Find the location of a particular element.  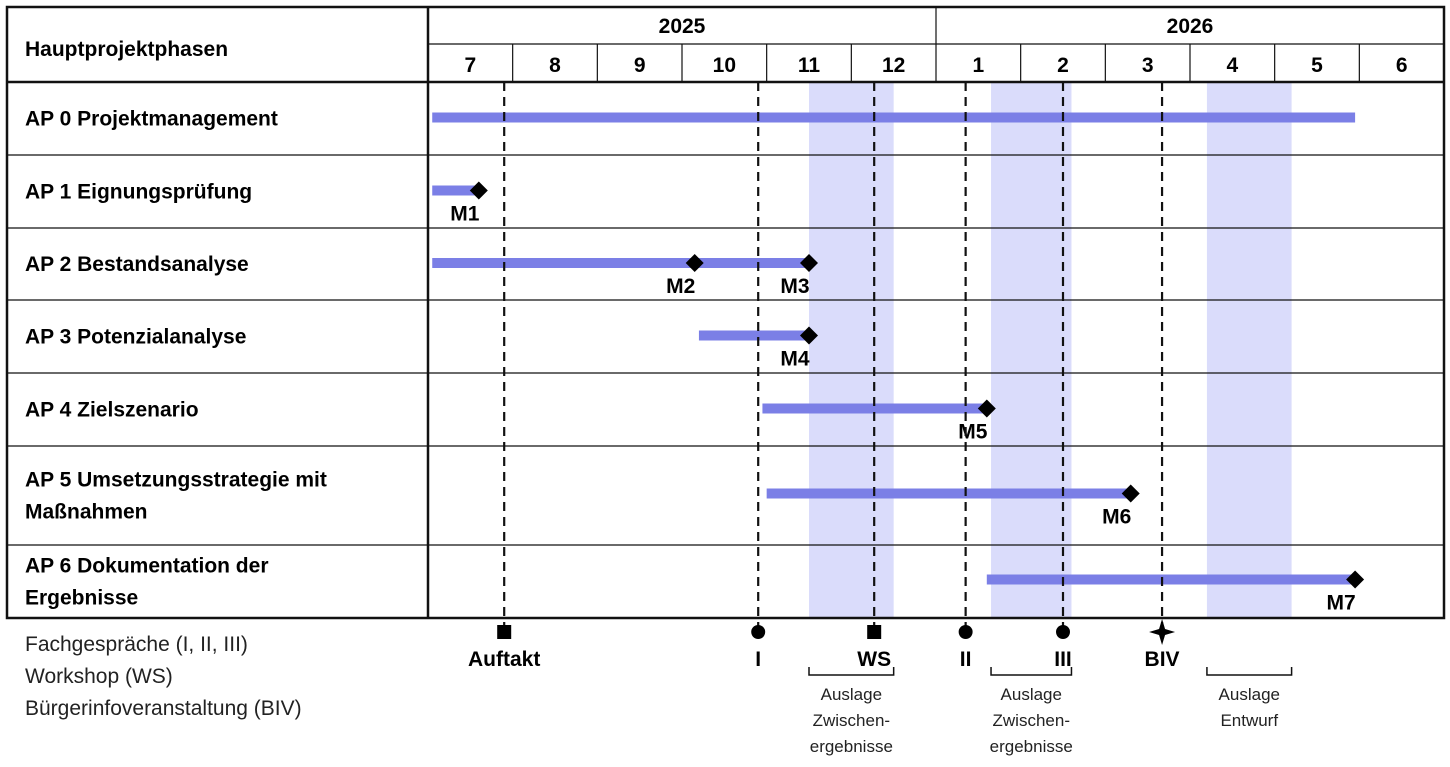

highlight-label-3: Auslage is located at coordinates (1249, 694).